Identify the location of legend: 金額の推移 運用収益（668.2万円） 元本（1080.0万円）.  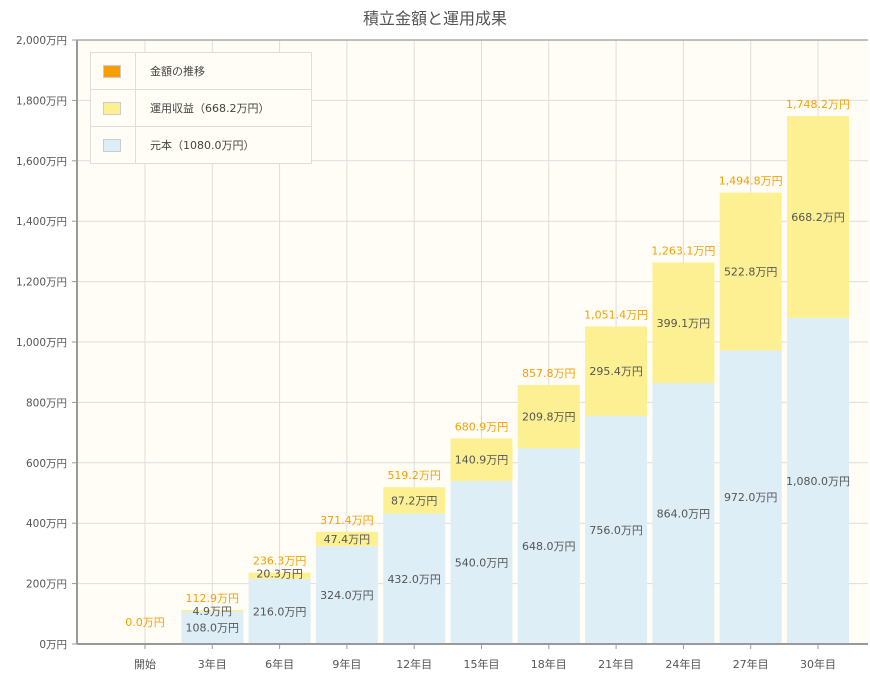
(201, 108).